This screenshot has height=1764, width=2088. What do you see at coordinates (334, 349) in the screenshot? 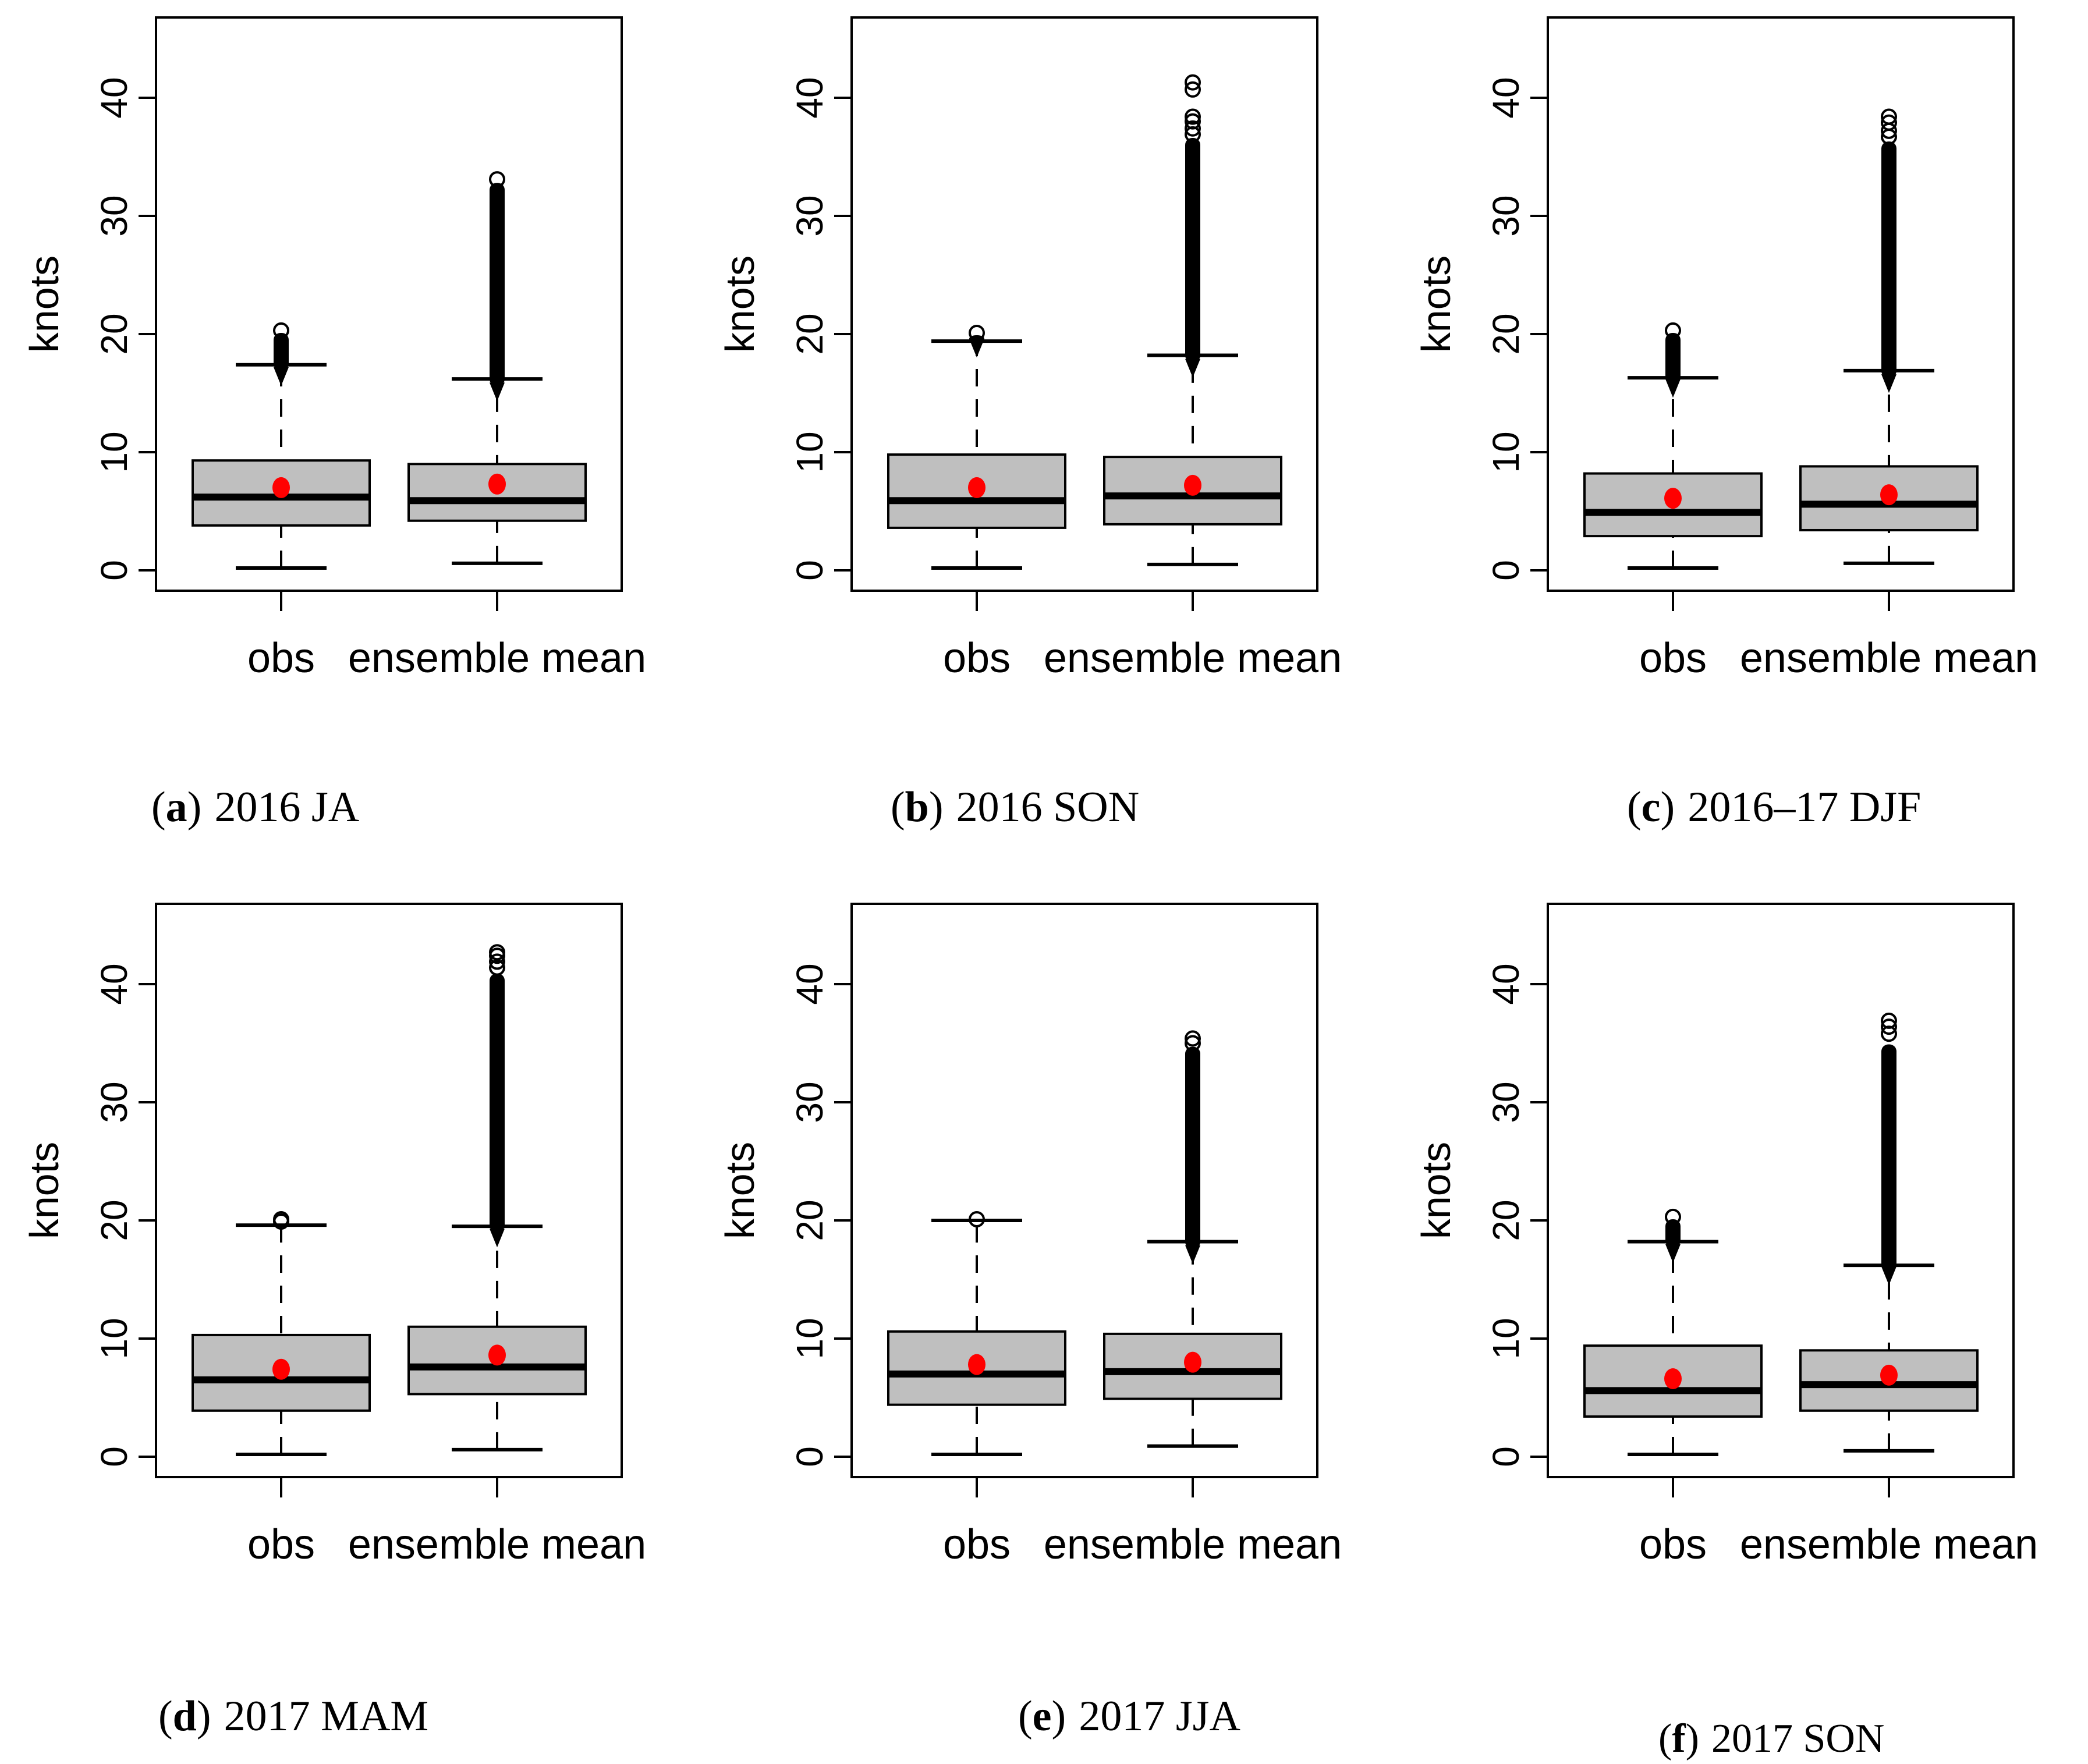
I see `panel-a-plot: 0 10 20 30 40 knots obs ensemble mean` at bounding box center [334, 349].